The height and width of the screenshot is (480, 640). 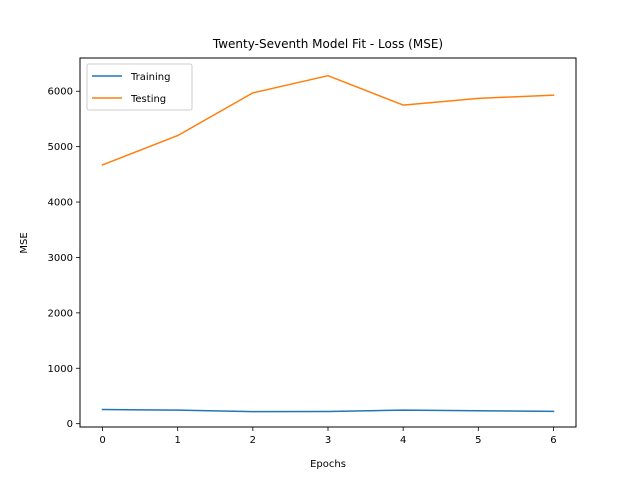 I want to click on x-tick-label: 1, so click(x=178, y=440).